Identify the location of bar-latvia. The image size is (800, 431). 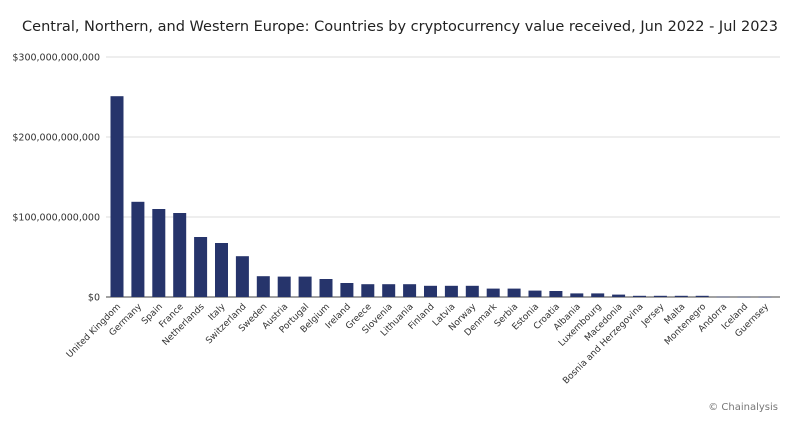
(451, 291).